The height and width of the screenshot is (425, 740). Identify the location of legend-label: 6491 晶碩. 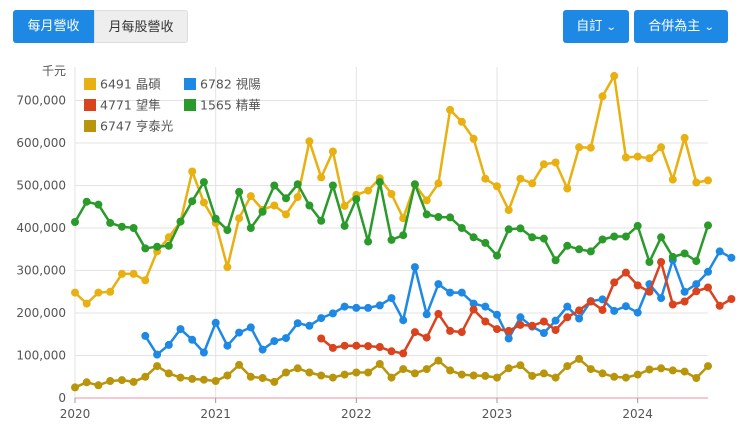
(130, 84).